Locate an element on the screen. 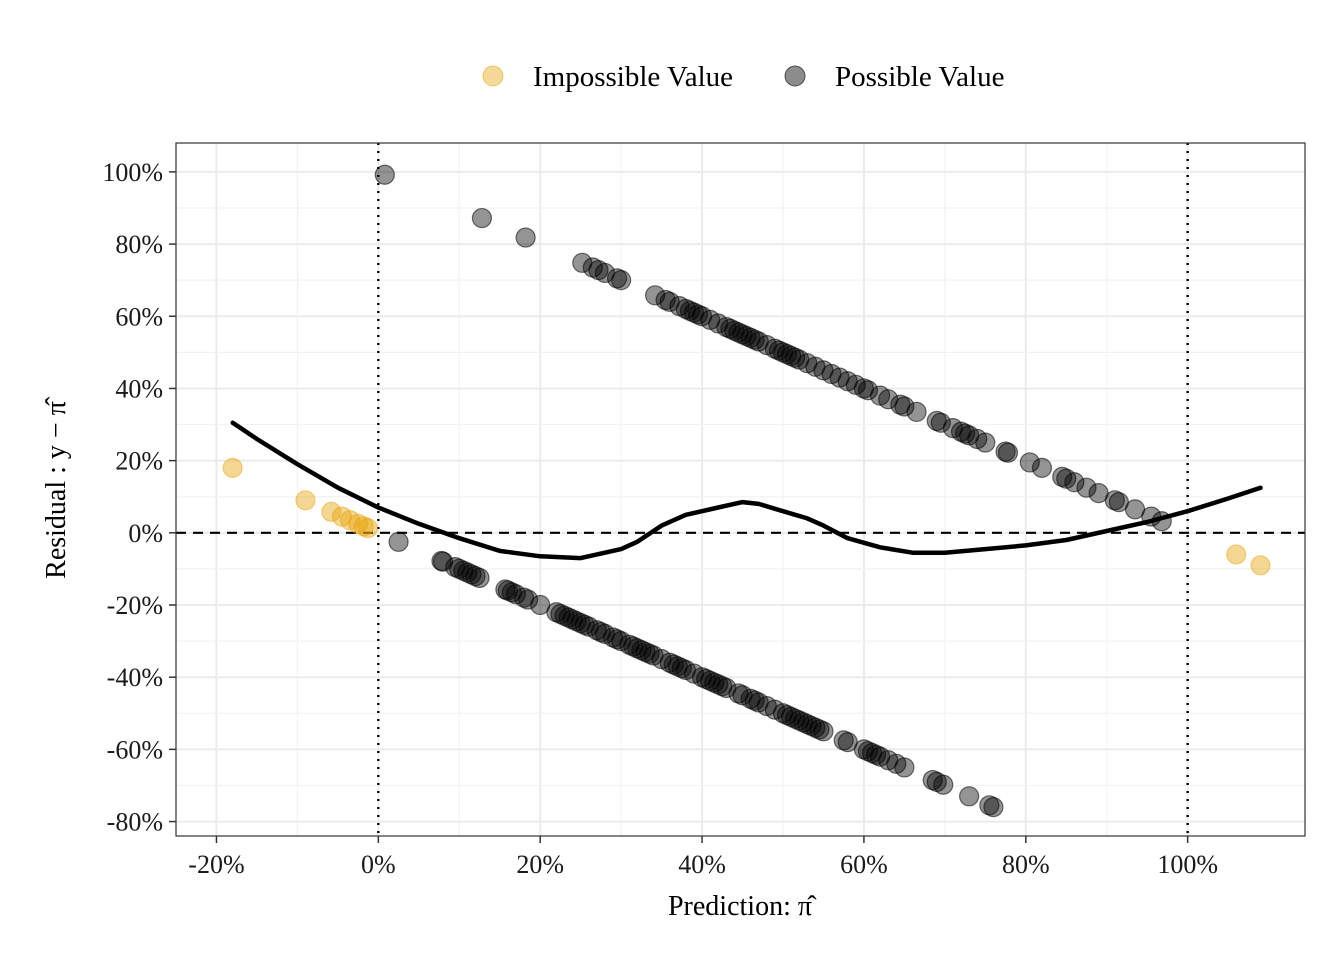 Image resolution: width=1344 pixels, height=960 pixels. x-tick-label: 80% is located at coordinates (1026, 864).